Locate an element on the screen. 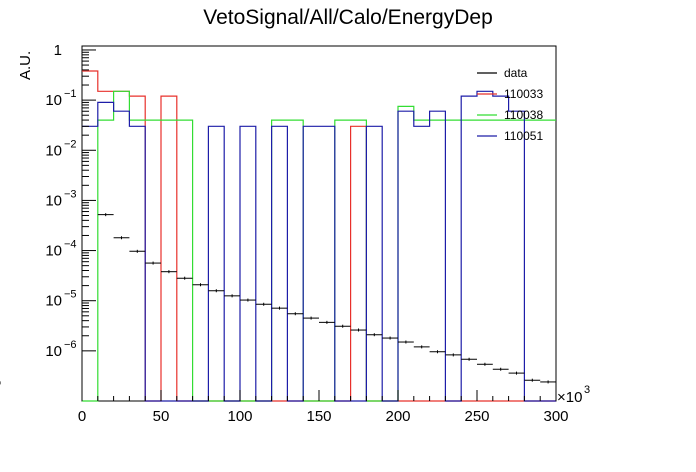 This screenshot has width=696, height=472. x-tick-label: 150 is located at coordinates (318, 416).